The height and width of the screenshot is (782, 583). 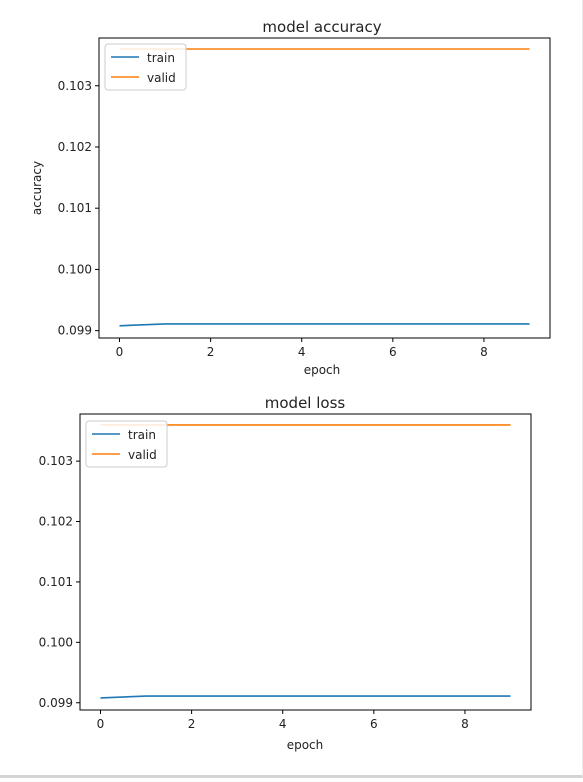 What do you see at coordinates (321, 27) in the screenshot?
I see `chart-title: model accuracy` at bounding box center [321, 27].